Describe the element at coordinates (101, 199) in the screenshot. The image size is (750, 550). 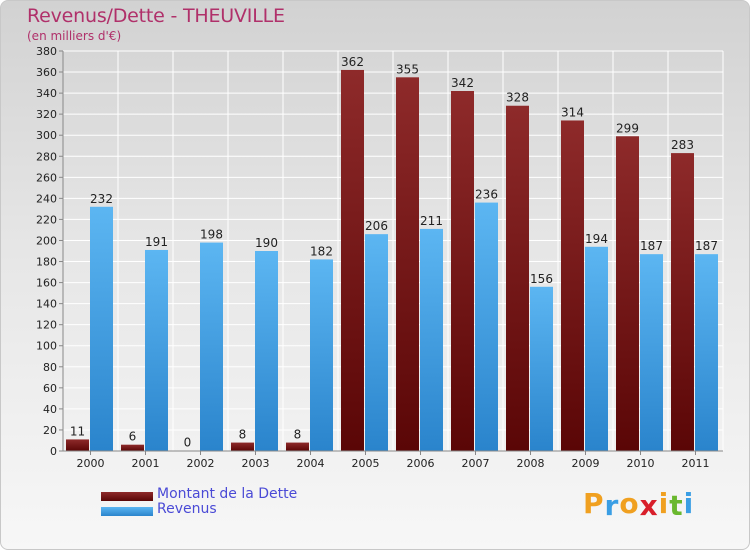
I see `revenue-value-label: 232` at that location.